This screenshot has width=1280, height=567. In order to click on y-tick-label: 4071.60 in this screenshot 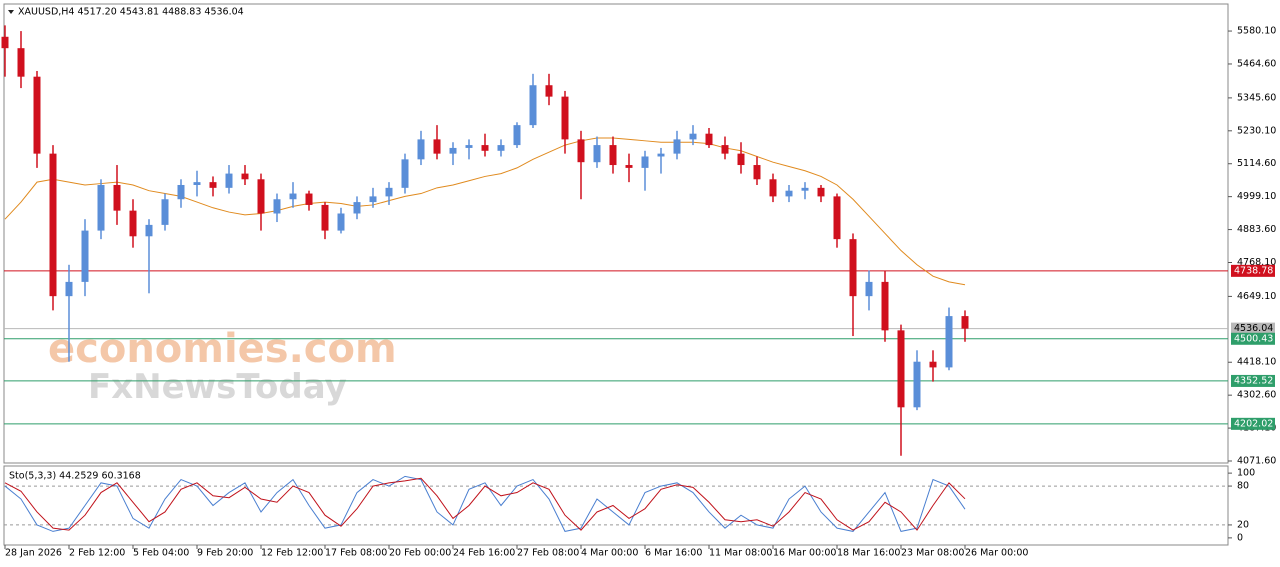, I will do `click(1256, 461)`.